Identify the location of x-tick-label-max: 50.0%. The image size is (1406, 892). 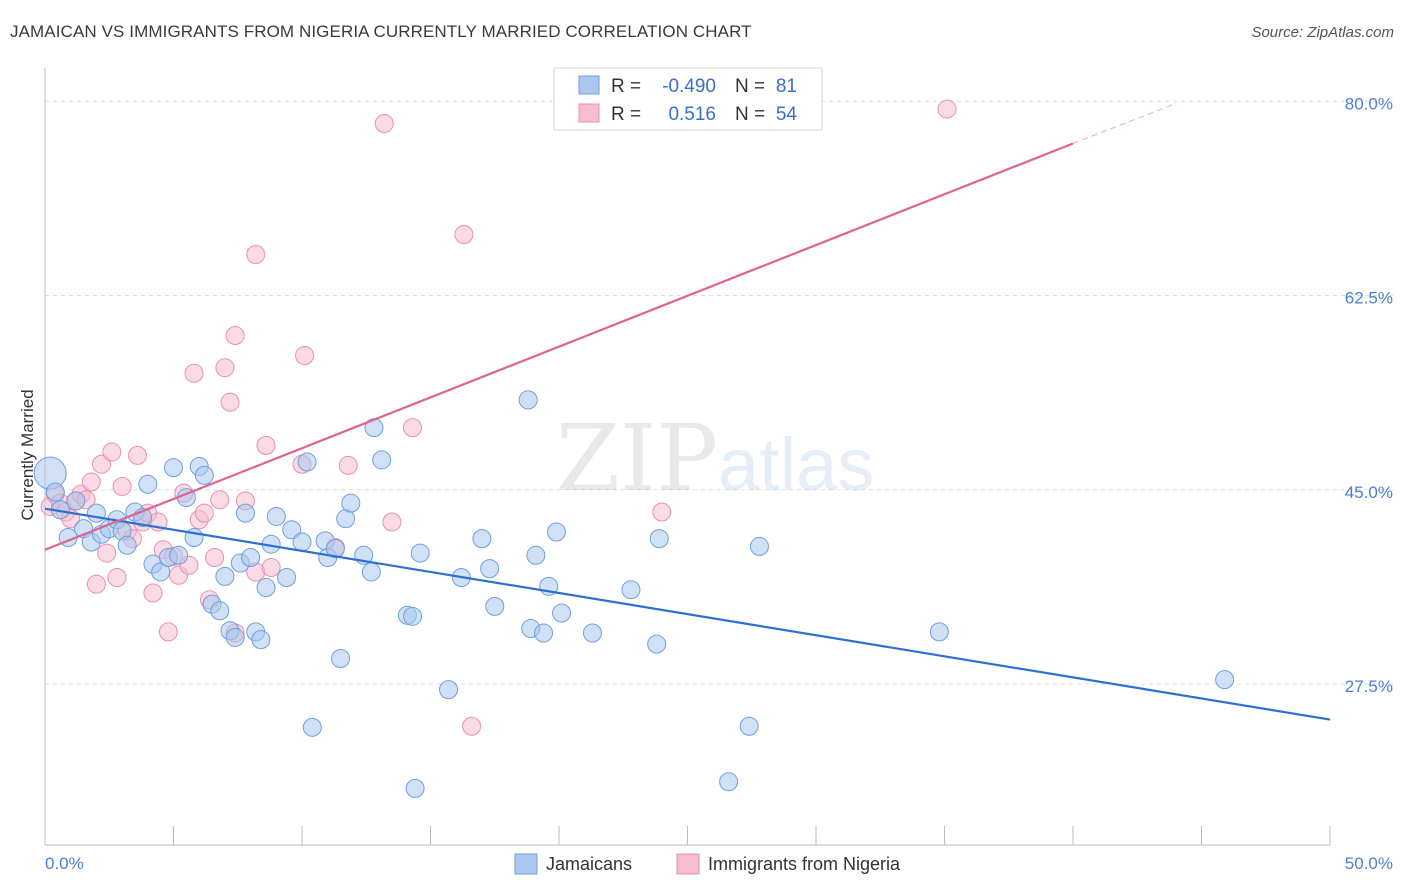
(1369, 863).